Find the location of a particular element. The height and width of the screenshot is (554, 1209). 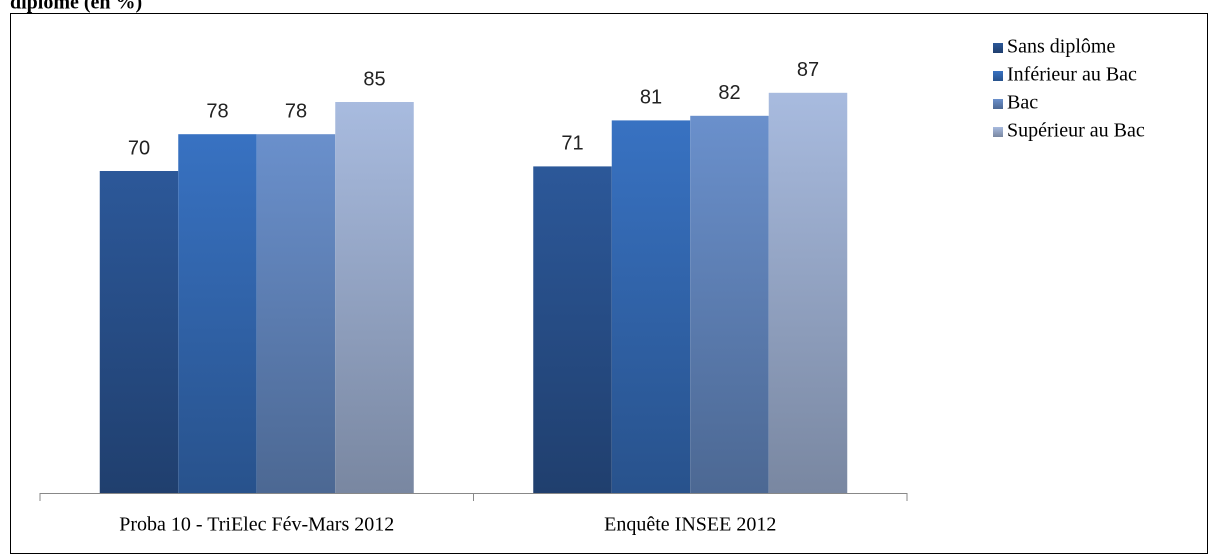

x-tick-label: Proba 10 - TriElec Fév-Mars 2012 is located at coordinates (256, 525).